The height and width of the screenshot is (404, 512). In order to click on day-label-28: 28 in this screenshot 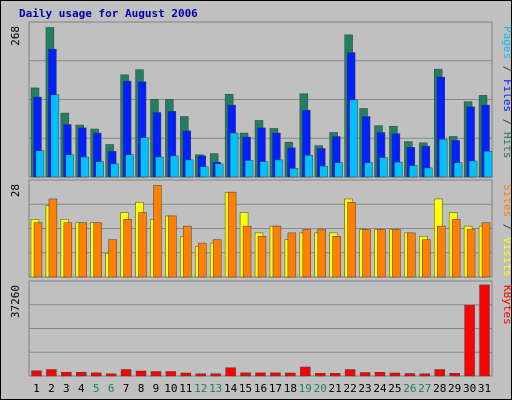, I will do `click(439, 388)`.